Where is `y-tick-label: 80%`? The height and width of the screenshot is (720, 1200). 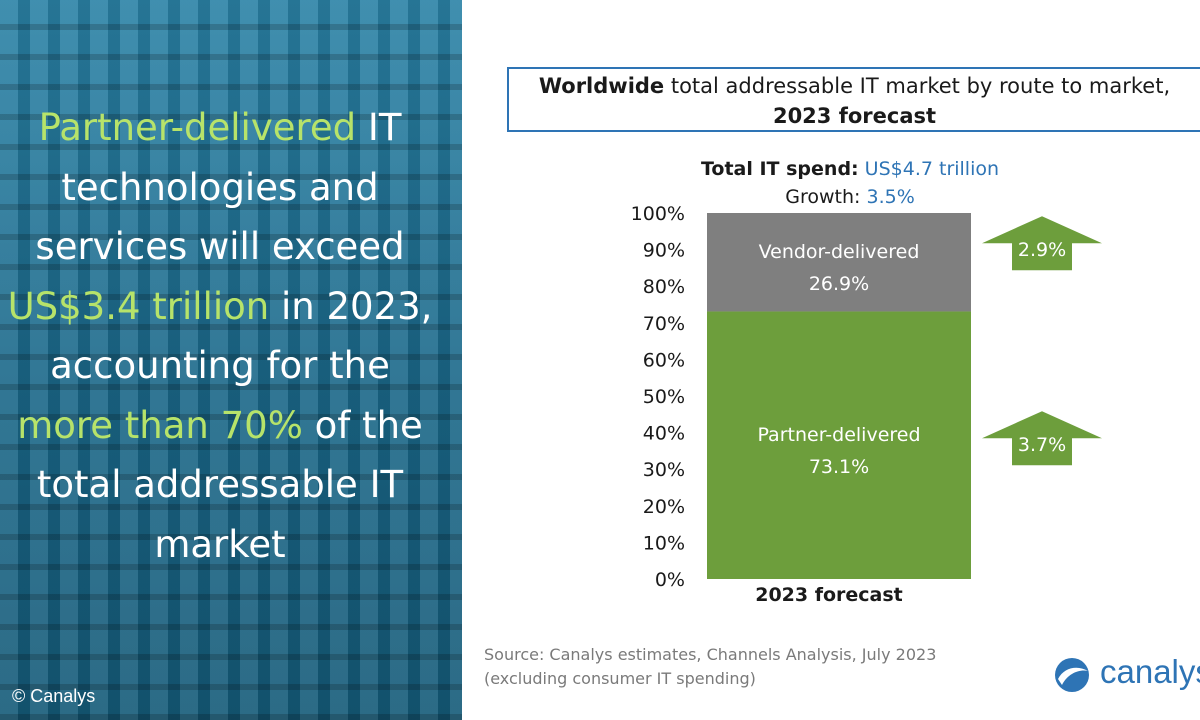 y-tick-label: 80% is located at coordinates (664, 287).